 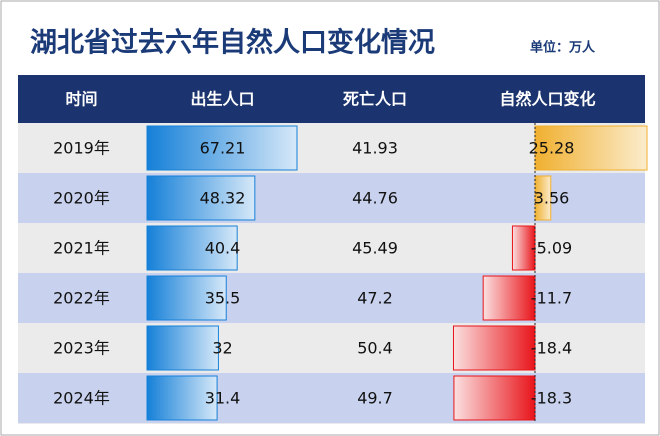 I want to click on cell: -5.09, so click(x=551, y=248).